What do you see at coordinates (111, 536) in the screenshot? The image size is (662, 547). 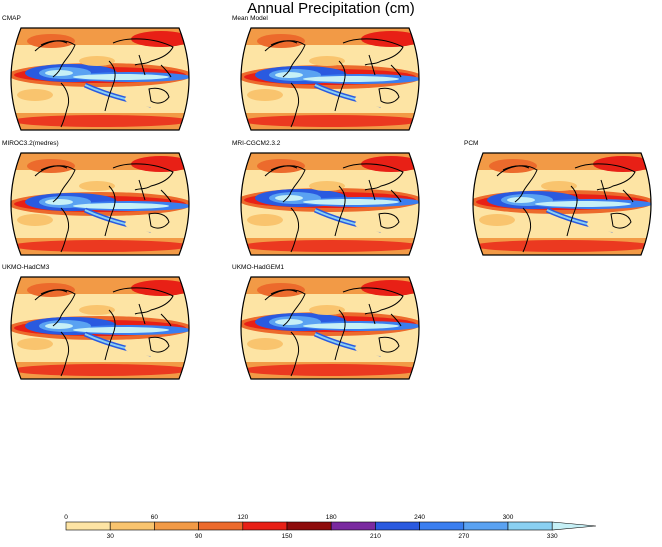 I see `colorbar-tick-bottom: 30` at bounding box center [111, 536].